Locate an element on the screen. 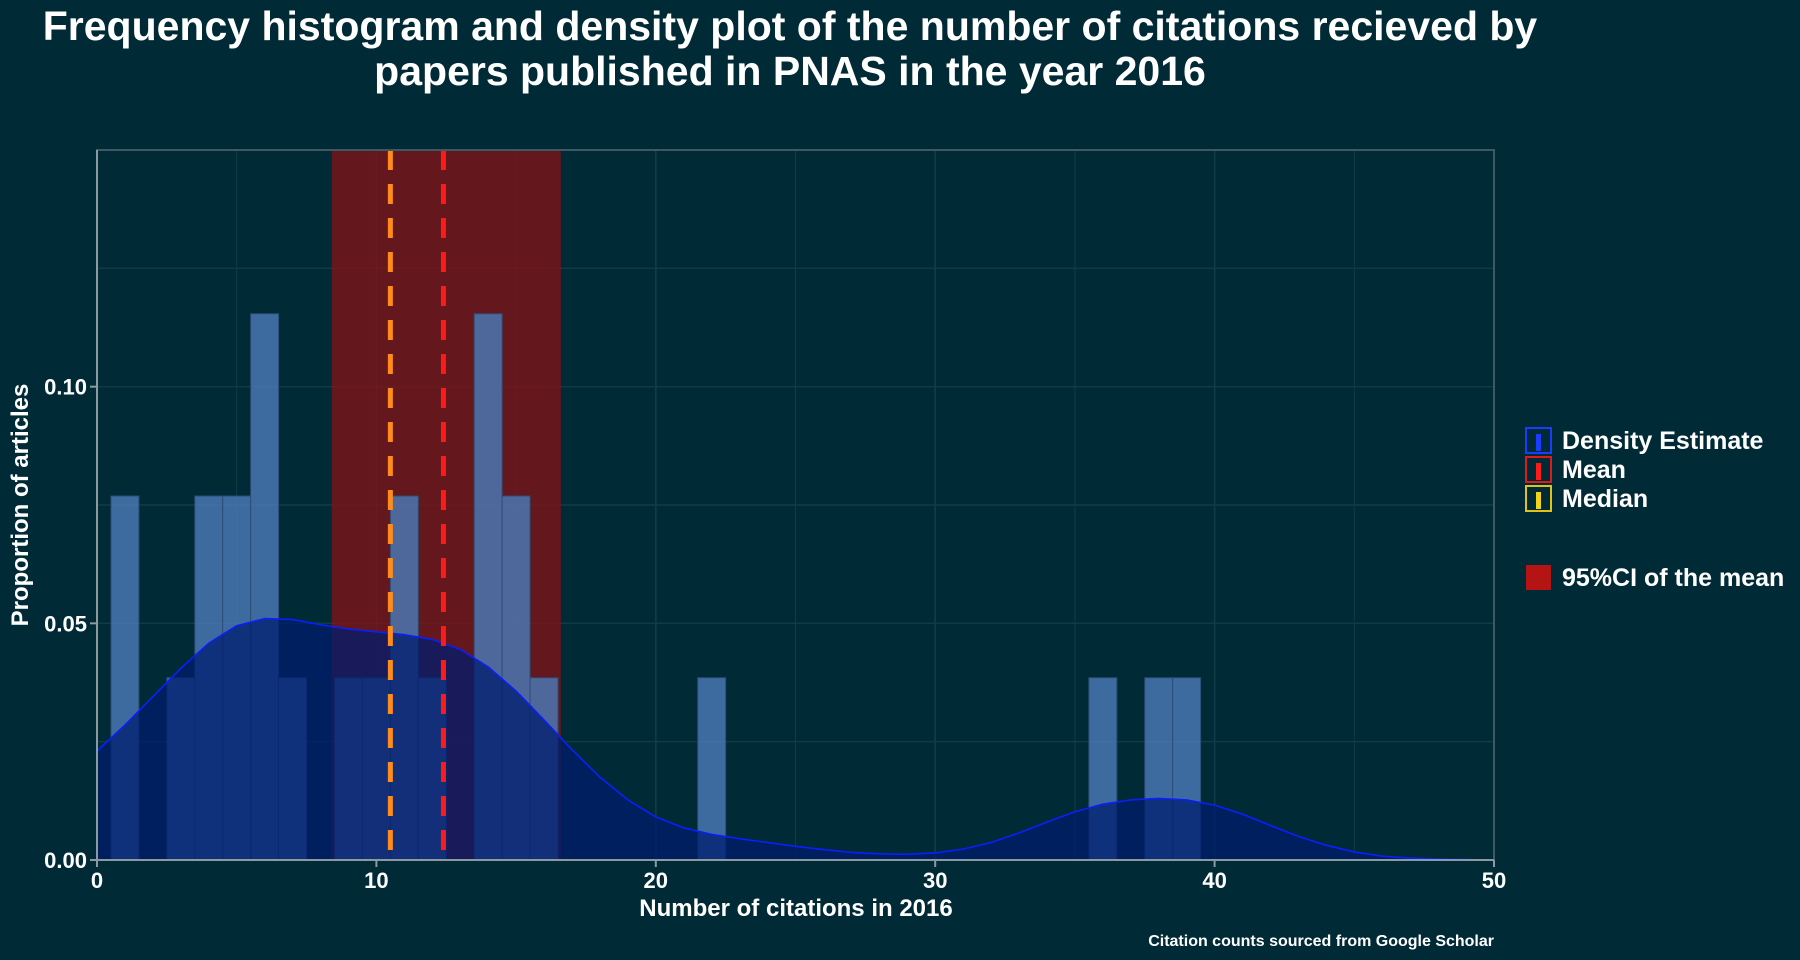 Image resolution: width=1800 pixels, height=960 pixels. y-axis-title: Proportion of articles is located at coordinates (20, 505).